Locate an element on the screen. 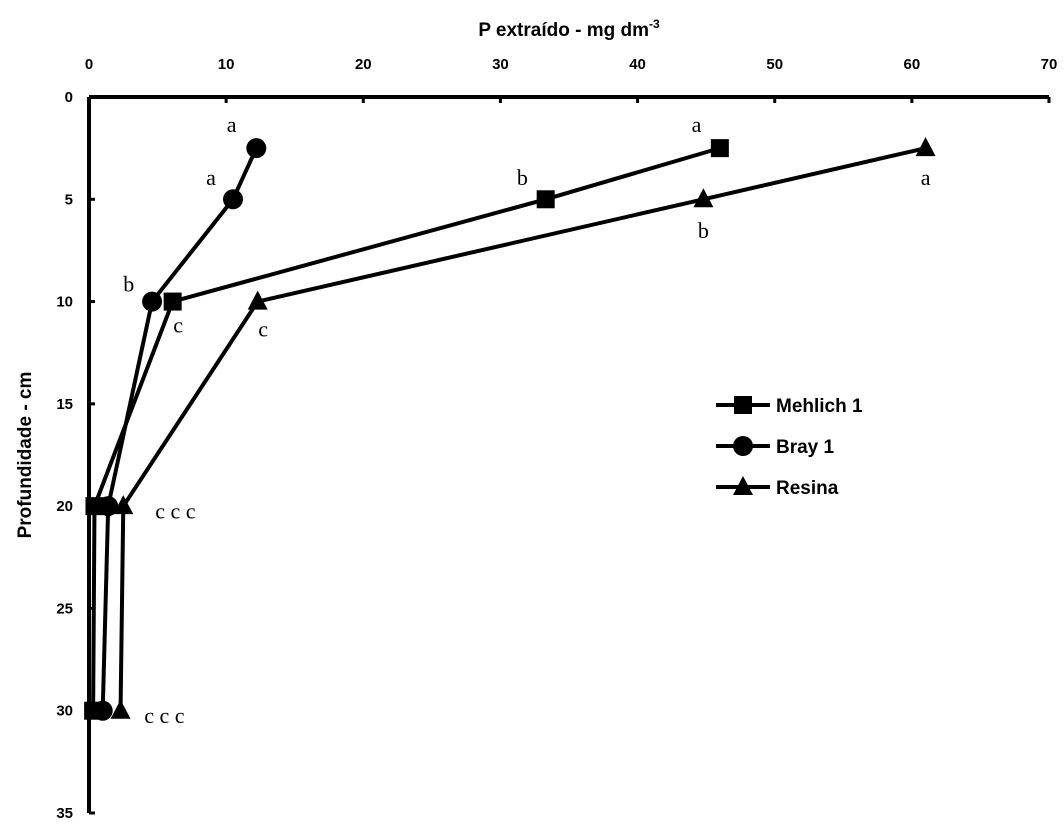 The image size is (1064, 826). y-tick-label-2: 10 is located at coordinates (64, 302).